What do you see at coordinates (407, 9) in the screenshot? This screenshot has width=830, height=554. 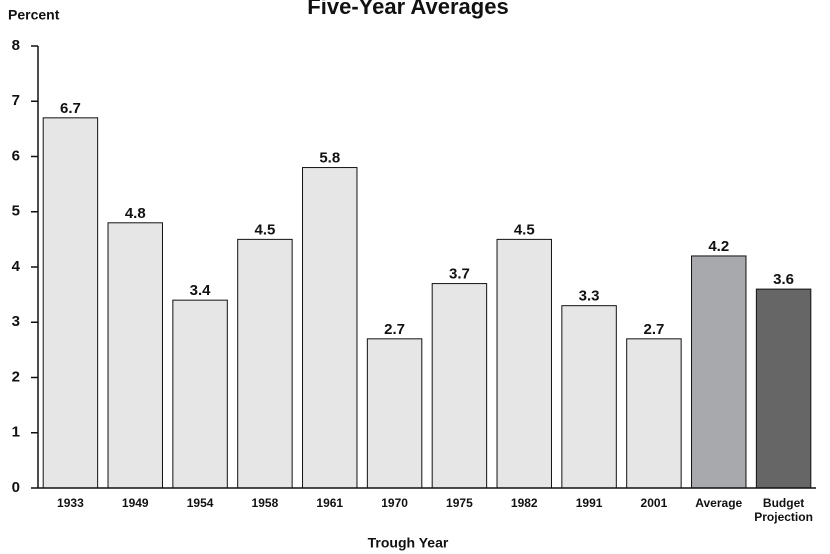 I see `chart-title: Five-Year Averages` at bounding box center [407, 9].